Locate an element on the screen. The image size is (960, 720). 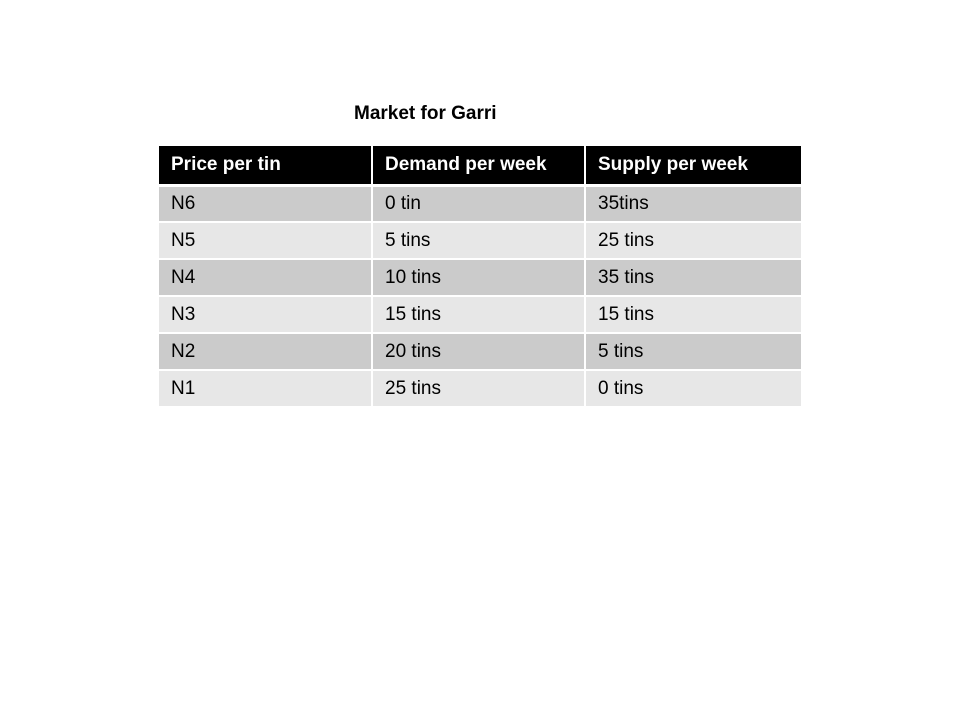
cell-demand: 0 tin is located at coordinates (479, 204).